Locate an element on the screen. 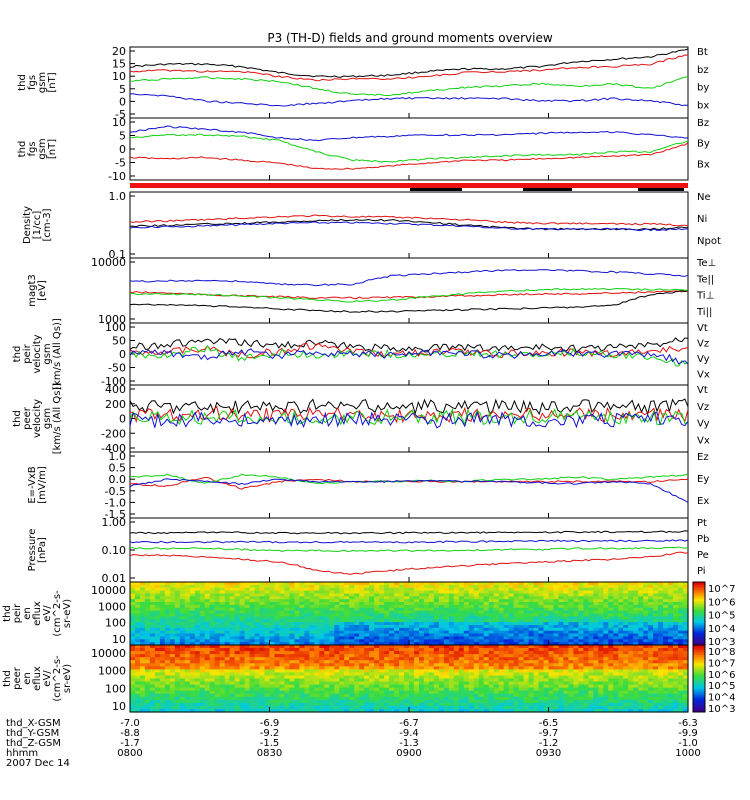 This screenshot has width=750, height=800. ytick-label: -1.5 is located at coordinates (115, 514).